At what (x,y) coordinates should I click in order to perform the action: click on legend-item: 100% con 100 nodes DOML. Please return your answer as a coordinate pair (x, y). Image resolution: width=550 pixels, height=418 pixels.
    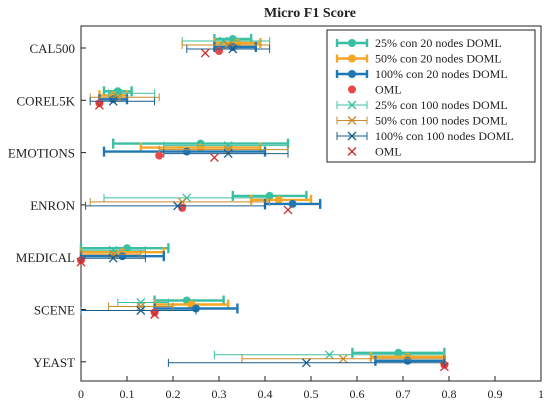
    Looking at the image, I should click on (425, 136).